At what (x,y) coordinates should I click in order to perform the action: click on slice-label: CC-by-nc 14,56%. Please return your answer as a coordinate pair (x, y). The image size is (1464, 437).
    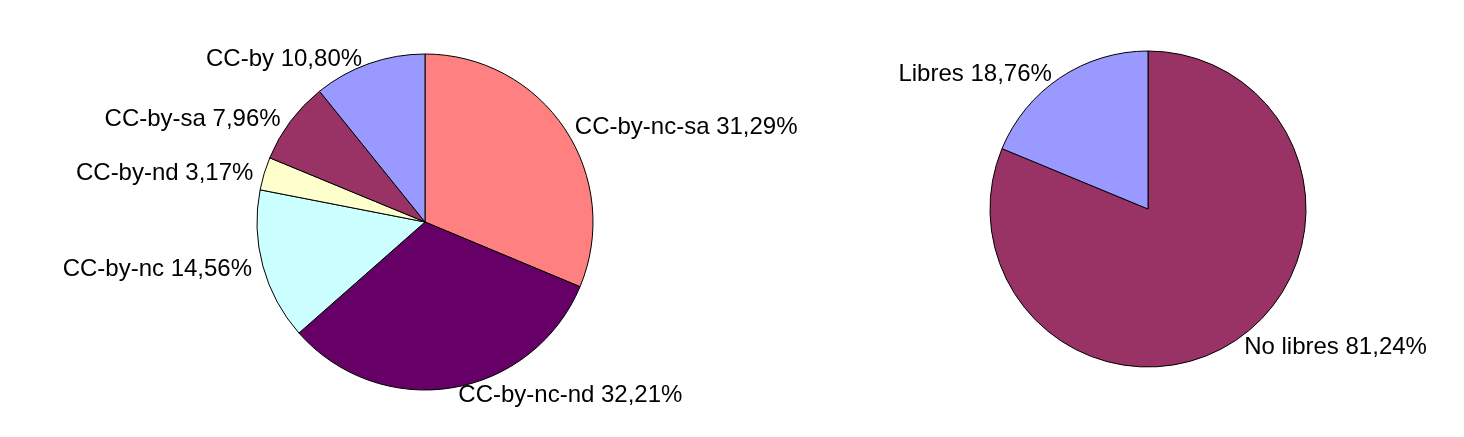
    Looking at the image, I should click on (157, 268).